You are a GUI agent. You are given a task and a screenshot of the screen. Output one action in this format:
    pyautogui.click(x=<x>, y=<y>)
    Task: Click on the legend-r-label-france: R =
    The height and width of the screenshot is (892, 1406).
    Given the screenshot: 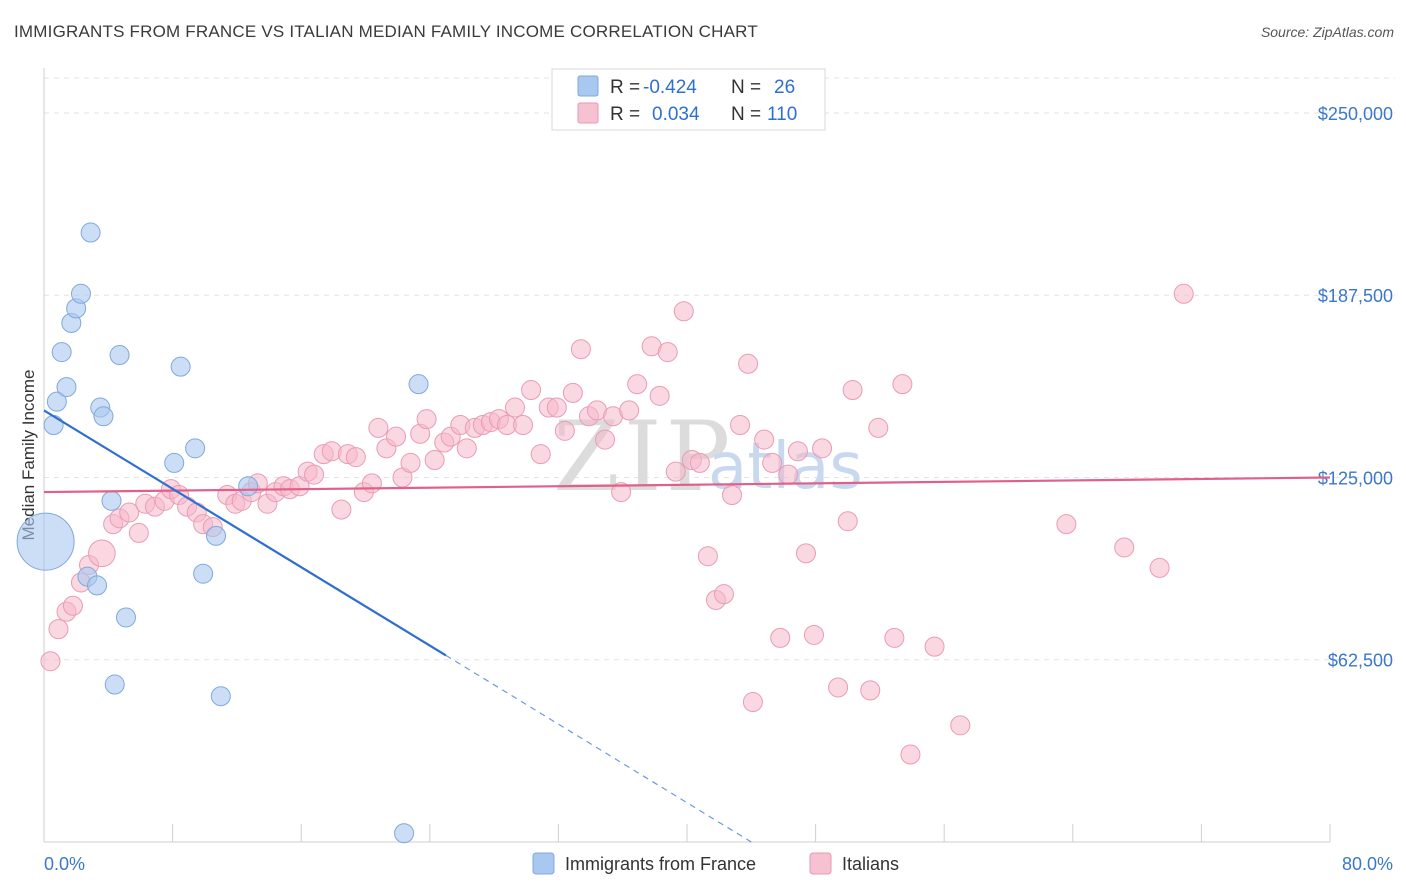 What is the action you would take?
    pyautogui.click(x=625, y=87)
    